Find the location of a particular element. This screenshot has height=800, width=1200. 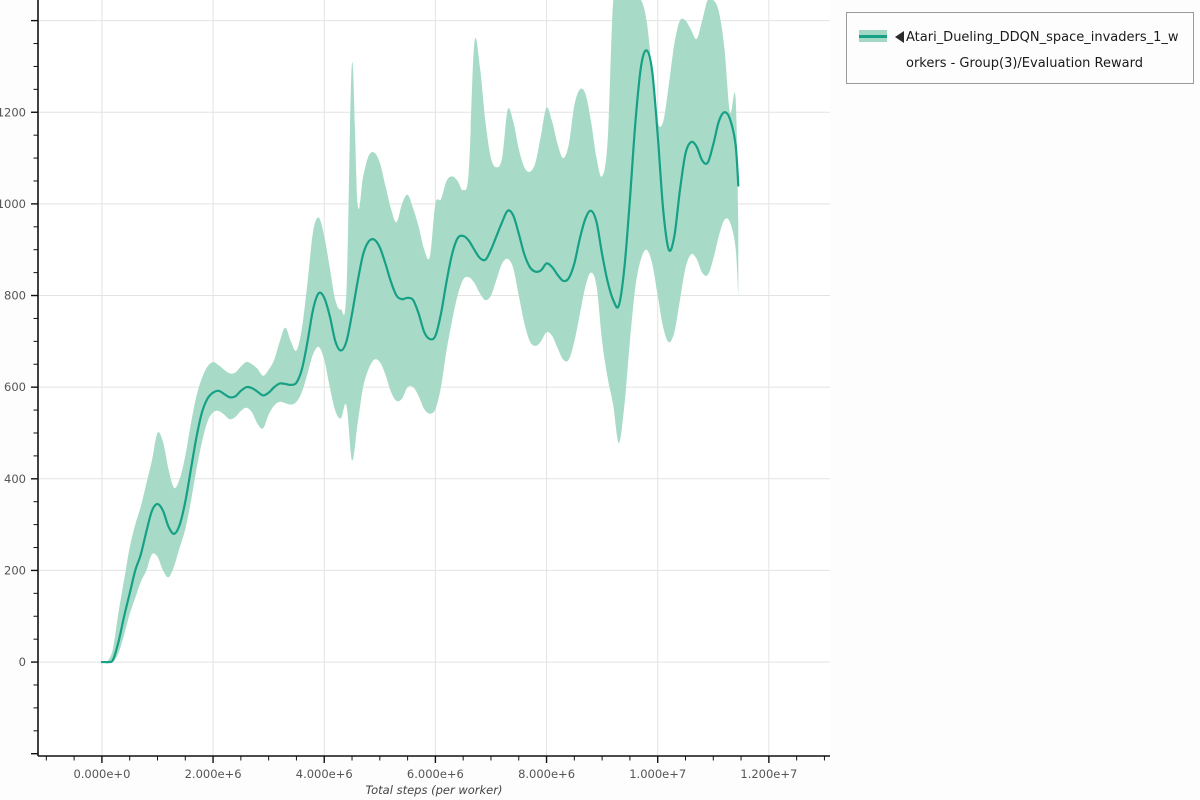

x-axis-ticks is located at coordinates (435, 759).